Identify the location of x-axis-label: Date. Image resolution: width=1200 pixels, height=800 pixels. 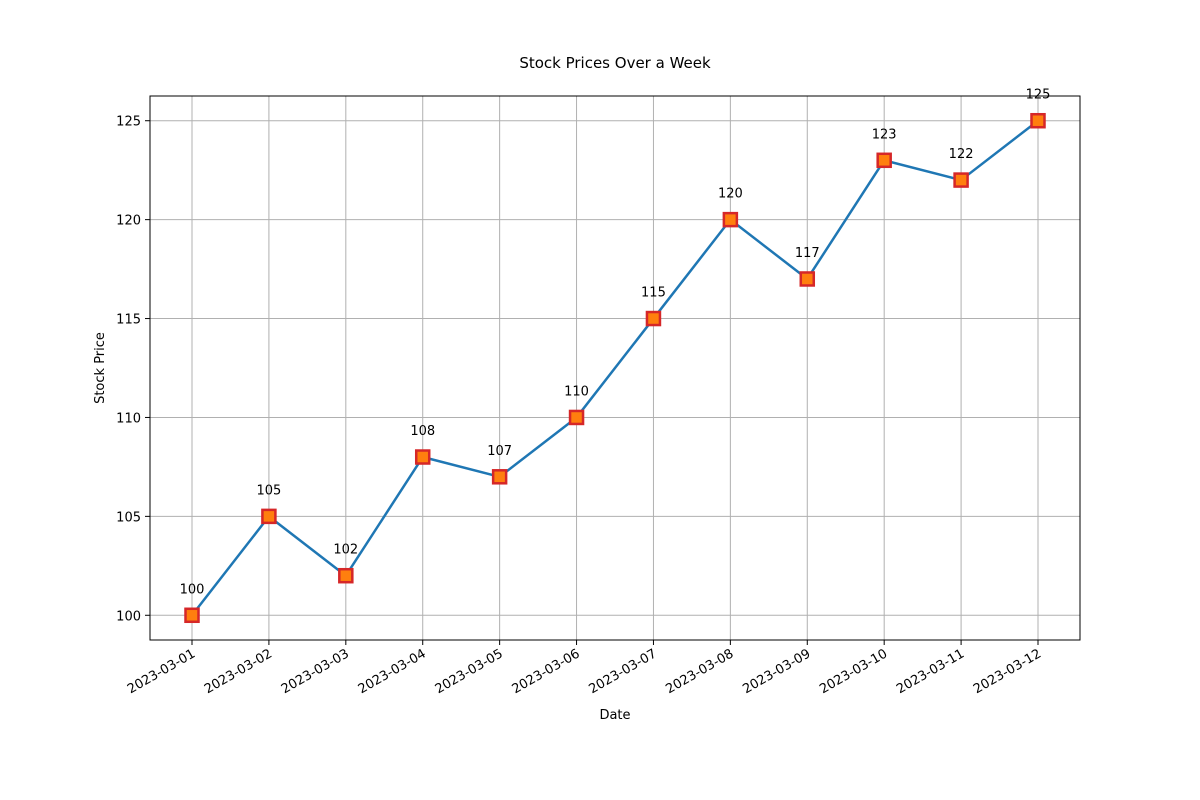
(614, 715).